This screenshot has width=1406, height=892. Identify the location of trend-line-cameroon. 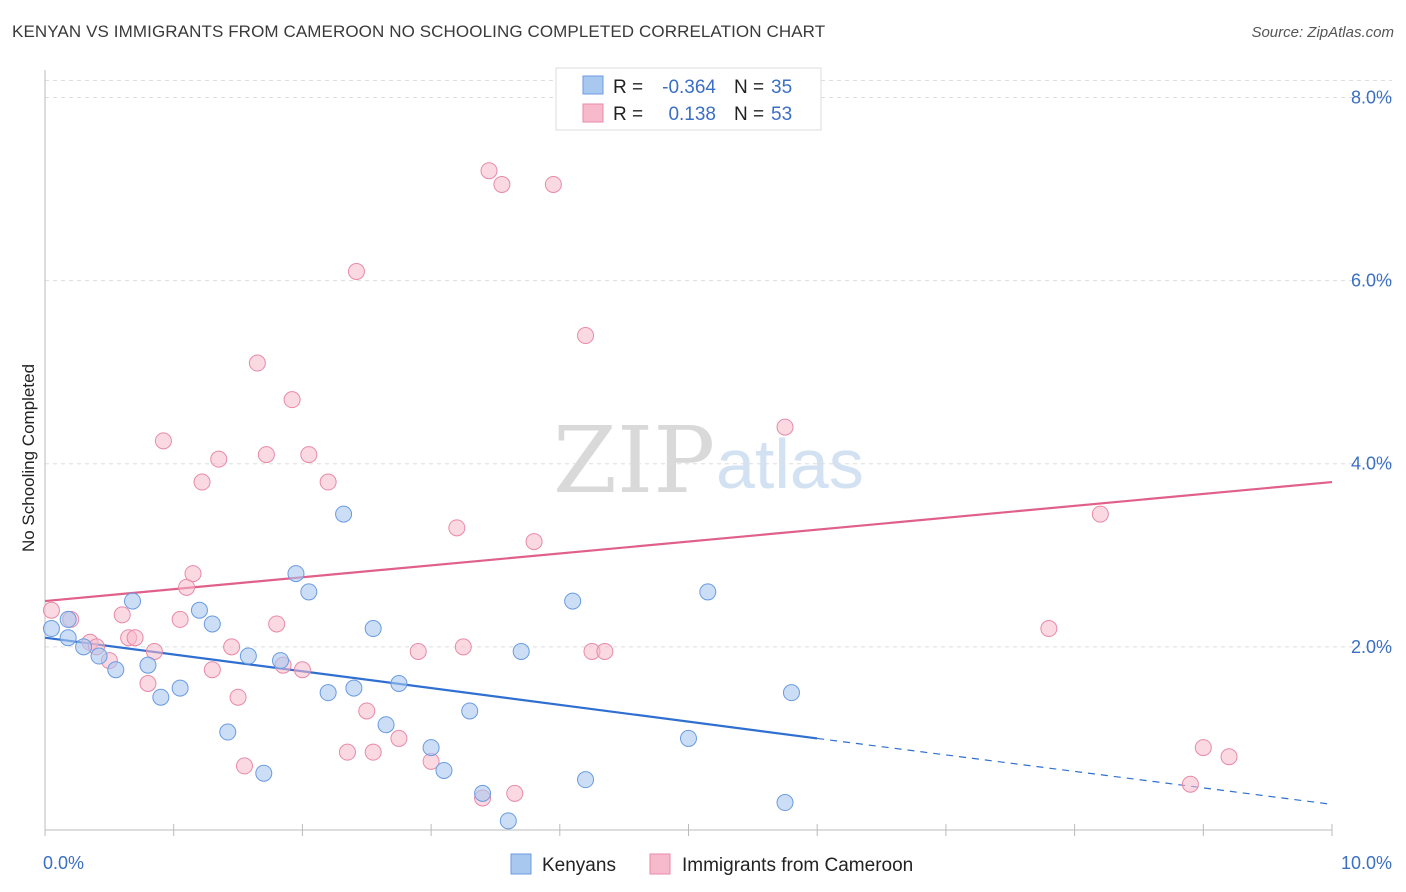
(688, 541).